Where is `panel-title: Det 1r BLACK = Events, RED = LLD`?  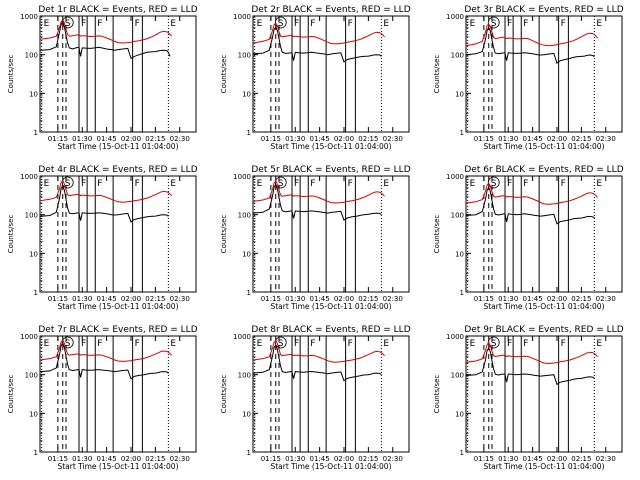 panel-title: Det 1r BLACK = Events, RED = LLD is located at coordinates (117, 10).